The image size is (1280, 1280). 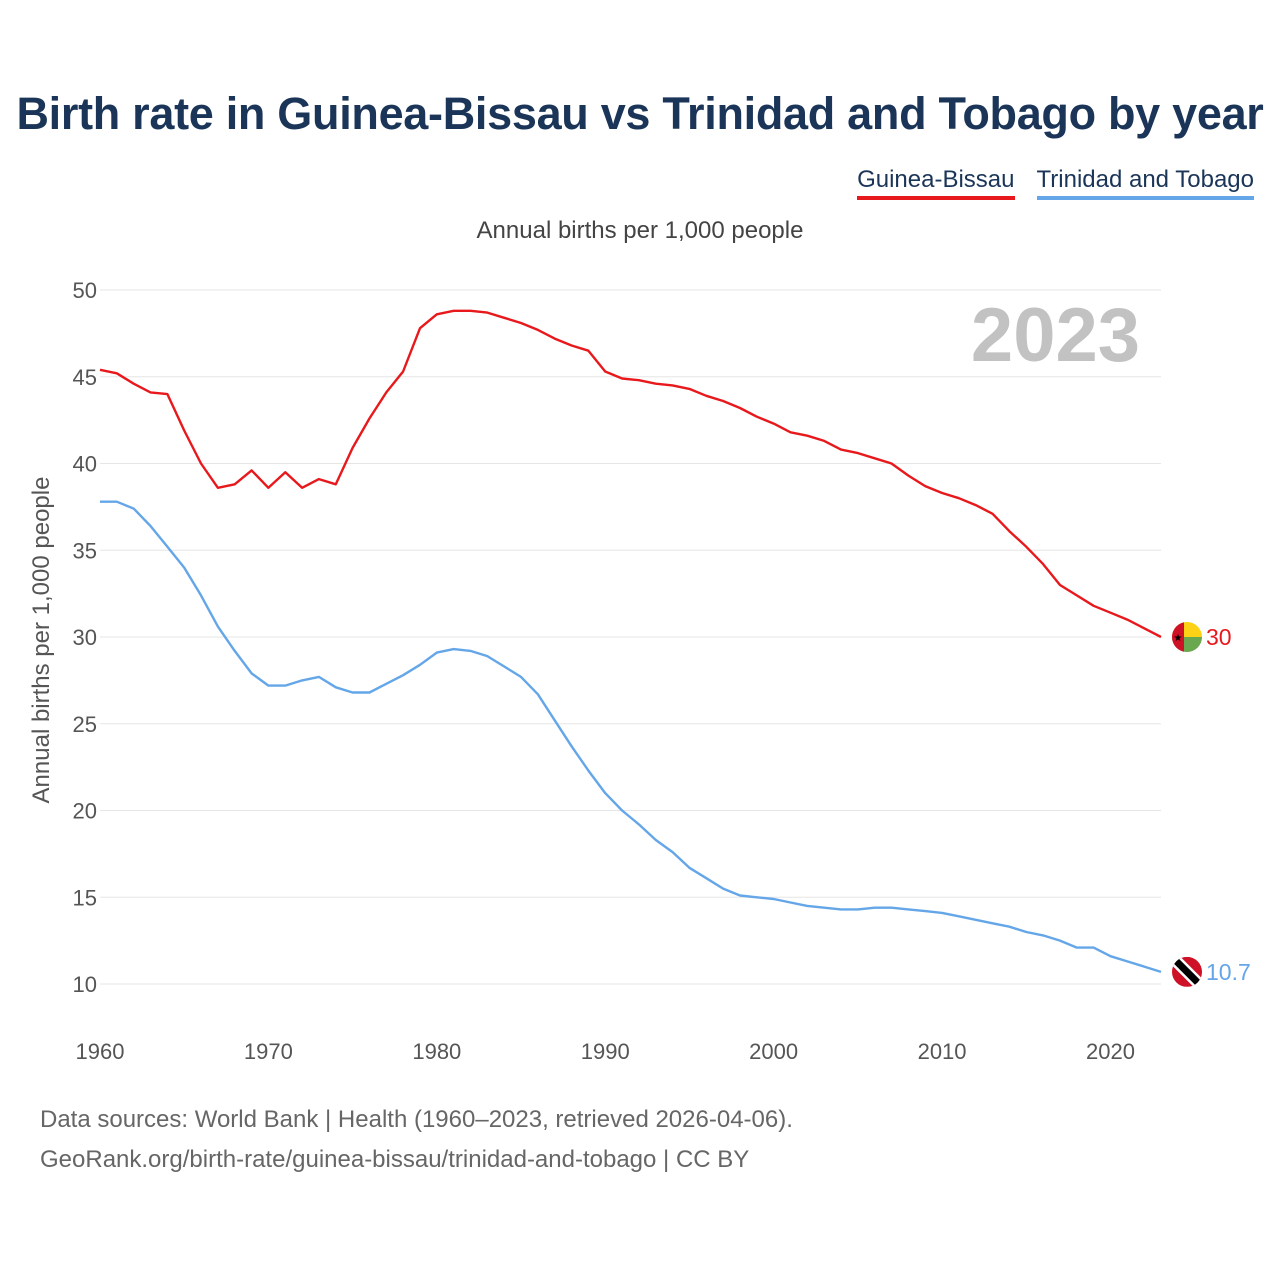 I want to click on x-tick-label-1970: 1970, so click(x=268, y=1051).